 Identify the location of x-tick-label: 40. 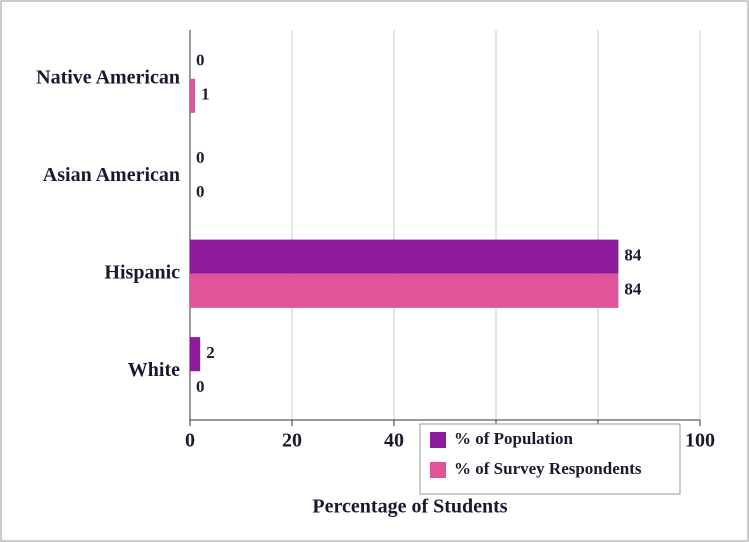
(394, 441).